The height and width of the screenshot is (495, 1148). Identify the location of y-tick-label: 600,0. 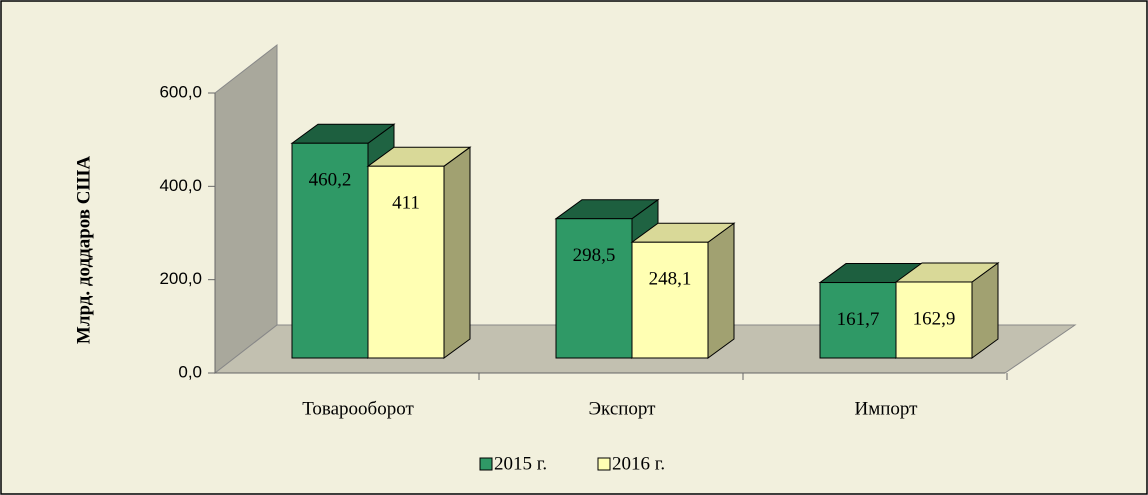
(180, 91).